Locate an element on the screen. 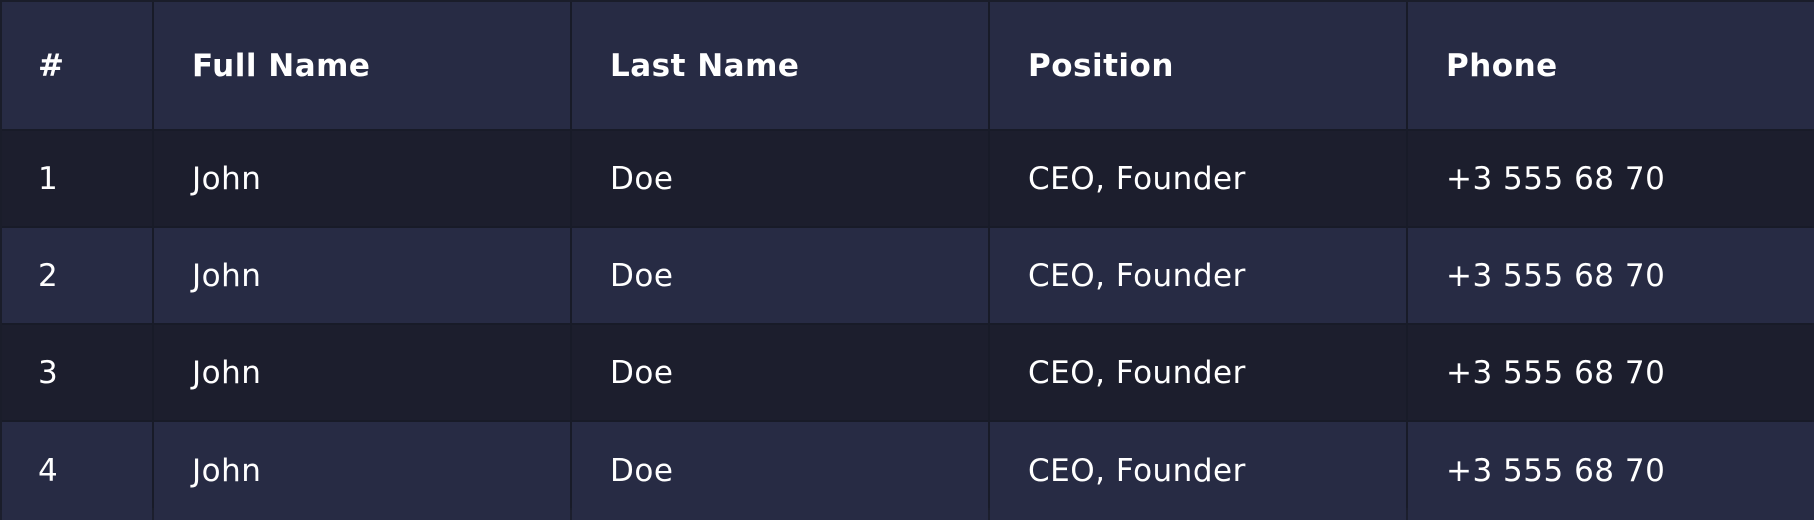  row-number-cell: 3 is located at coordinates (77, 372).